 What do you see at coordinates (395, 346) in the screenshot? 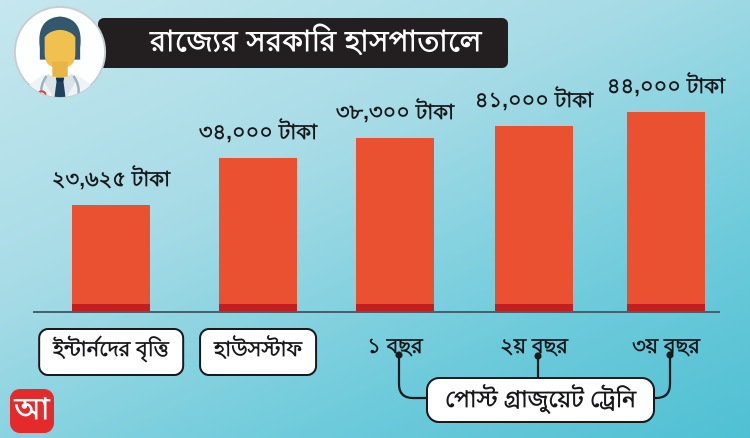
I see `category-label-3: ১ বছর` at bounding box center [395, 346].